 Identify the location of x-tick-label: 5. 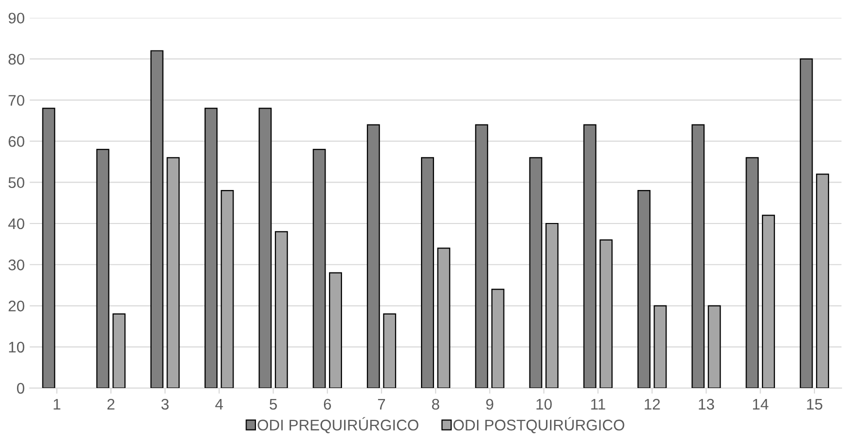
(273, 404).